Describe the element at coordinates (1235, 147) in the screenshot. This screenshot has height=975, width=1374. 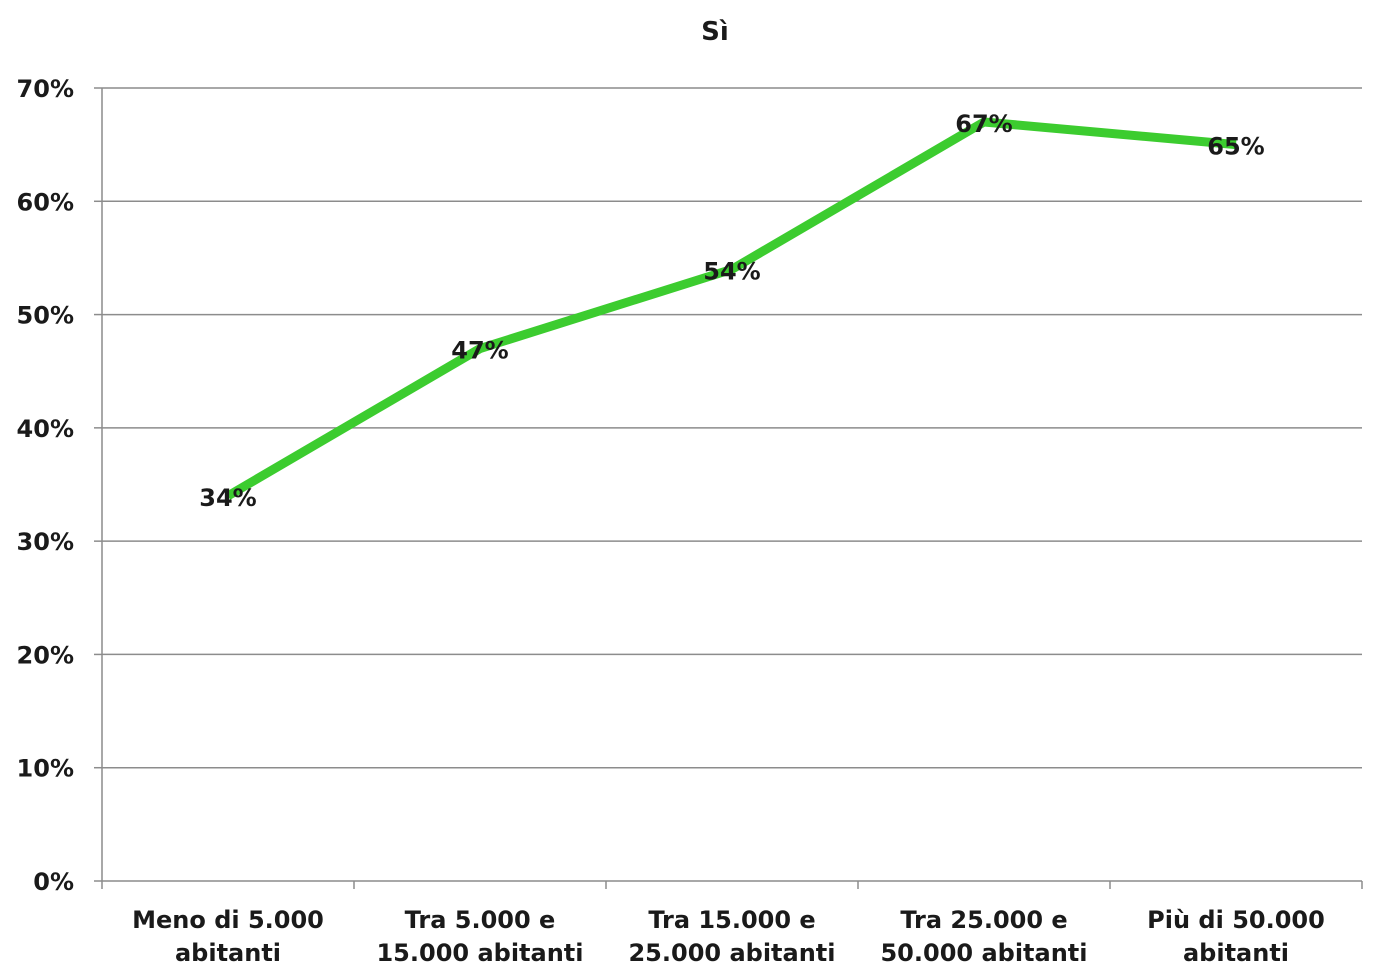
I see `data-label: 65%` at that location.